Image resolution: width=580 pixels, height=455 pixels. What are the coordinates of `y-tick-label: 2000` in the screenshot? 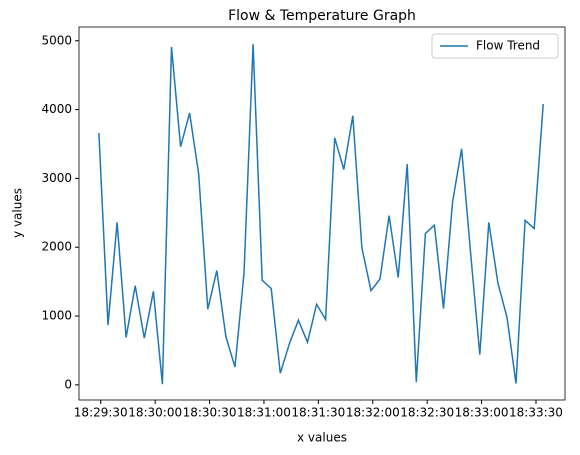 It's located at (56, 247).